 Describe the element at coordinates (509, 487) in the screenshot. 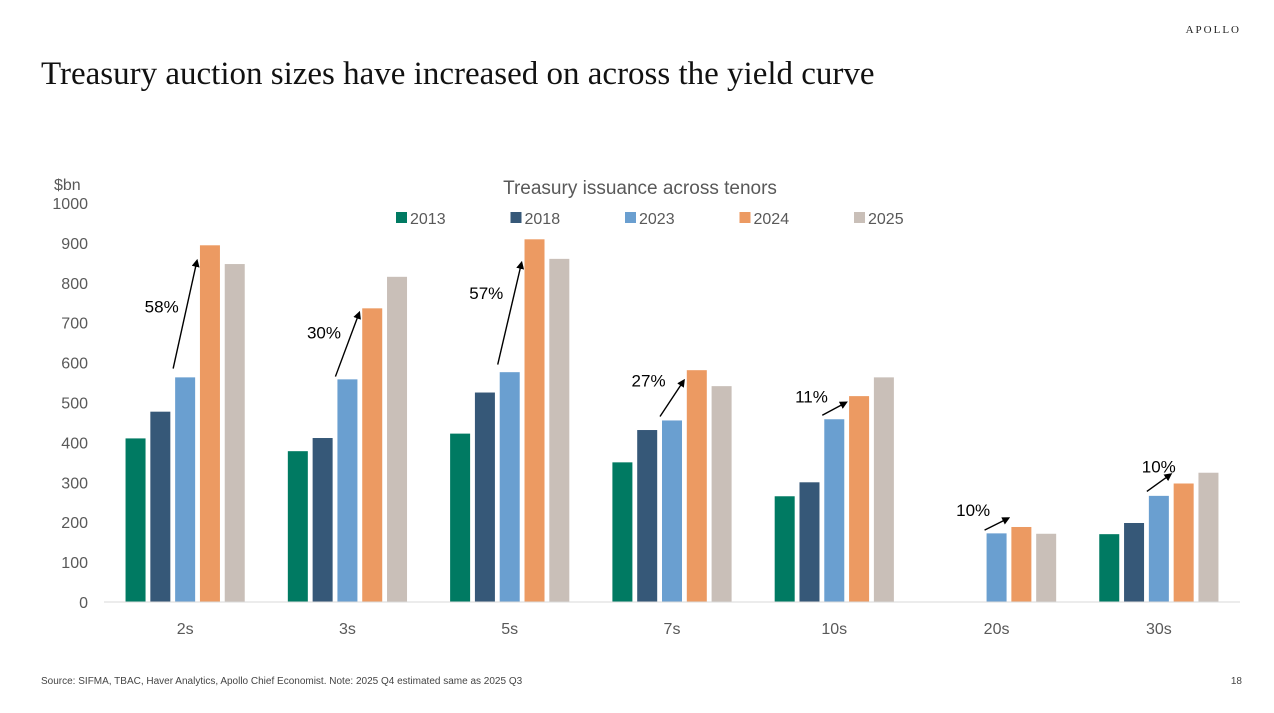

I see `bar-2023-5s` at that location.